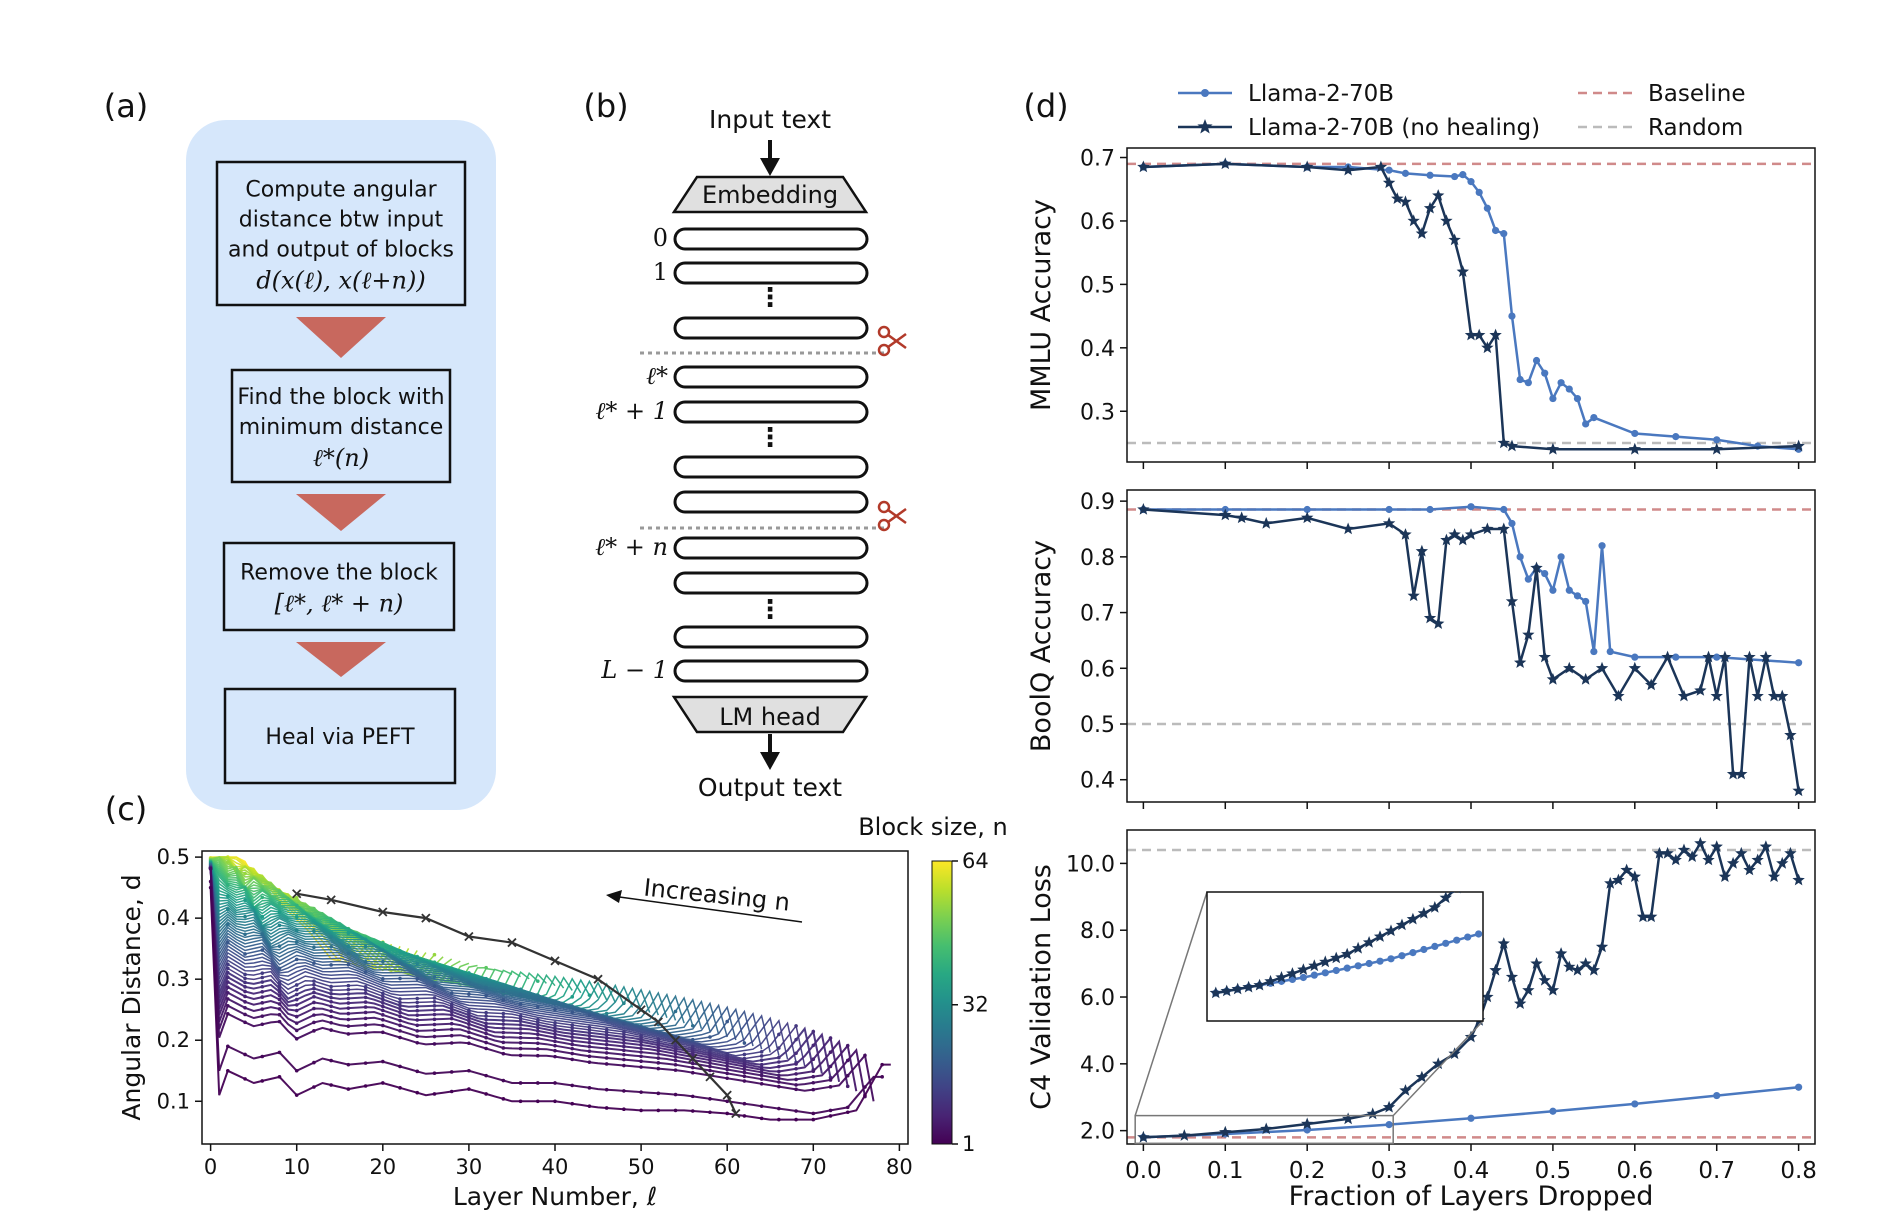  I want to click on zoom-connector, so click(1438, 1068).